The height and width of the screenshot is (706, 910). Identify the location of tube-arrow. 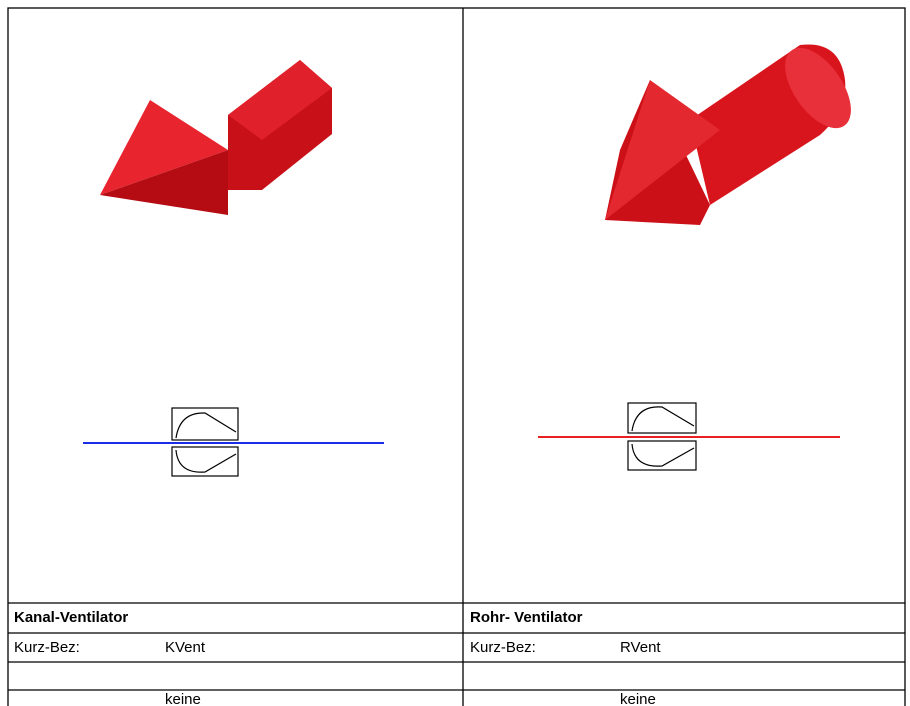
(728, 134).